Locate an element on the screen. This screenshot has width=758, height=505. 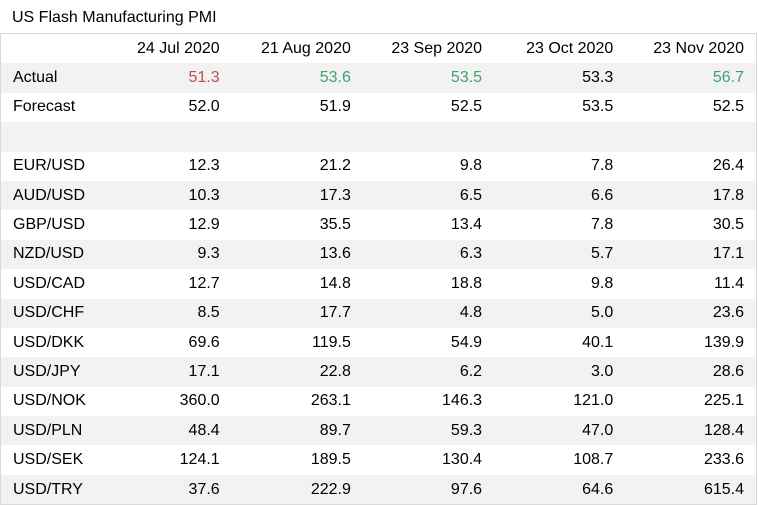
cell: 6.2 is located at coordinates (471, 371).